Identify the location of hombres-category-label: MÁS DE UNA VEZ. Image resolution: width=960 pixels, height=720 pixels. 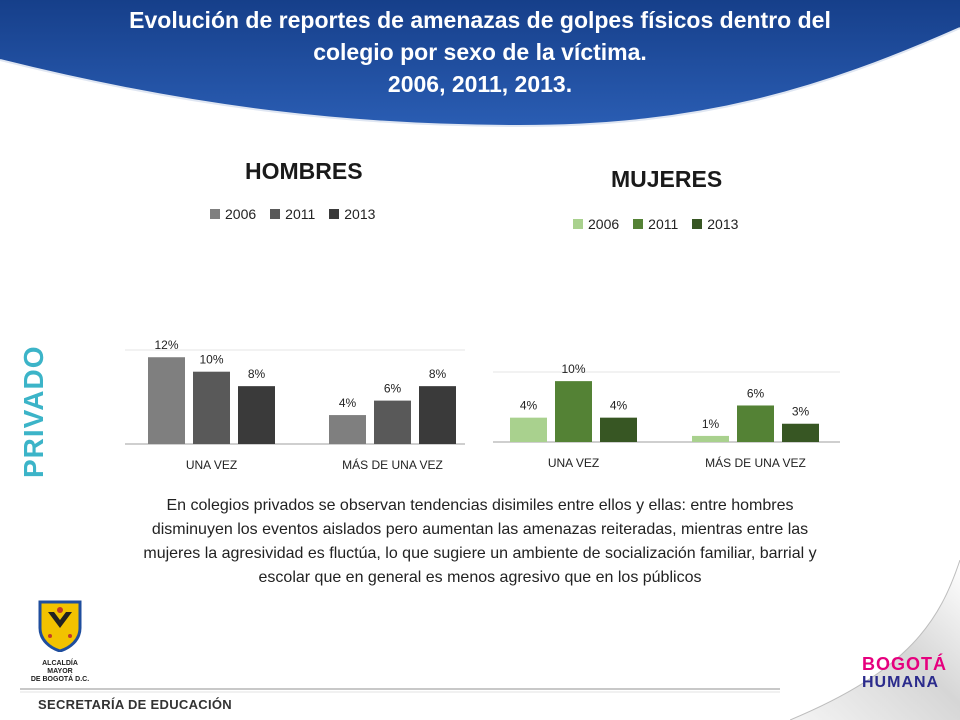
(392, 464).